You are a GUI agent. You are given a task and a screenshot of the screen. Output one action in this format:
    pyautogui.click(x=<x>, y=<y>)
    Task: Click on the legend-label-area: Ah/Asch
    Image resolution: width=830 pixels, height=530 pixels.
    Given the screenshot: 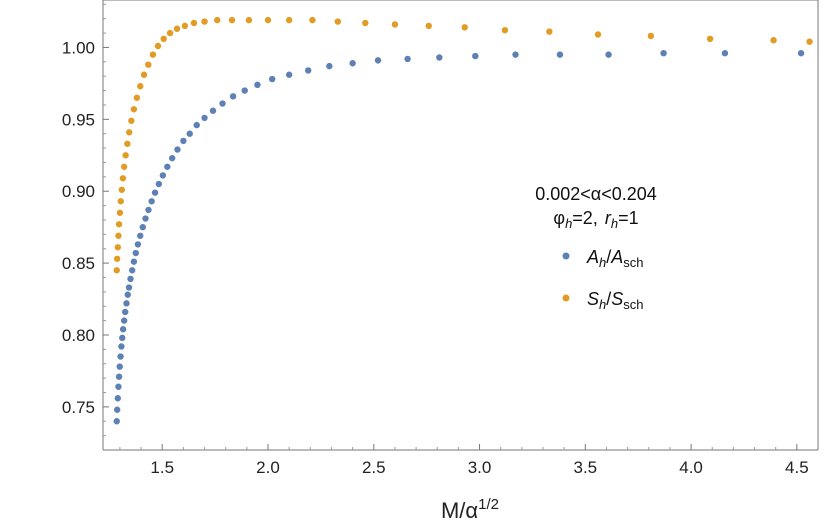 What is the action you would take?
    pyautogui.click(x=615, y=258)
    